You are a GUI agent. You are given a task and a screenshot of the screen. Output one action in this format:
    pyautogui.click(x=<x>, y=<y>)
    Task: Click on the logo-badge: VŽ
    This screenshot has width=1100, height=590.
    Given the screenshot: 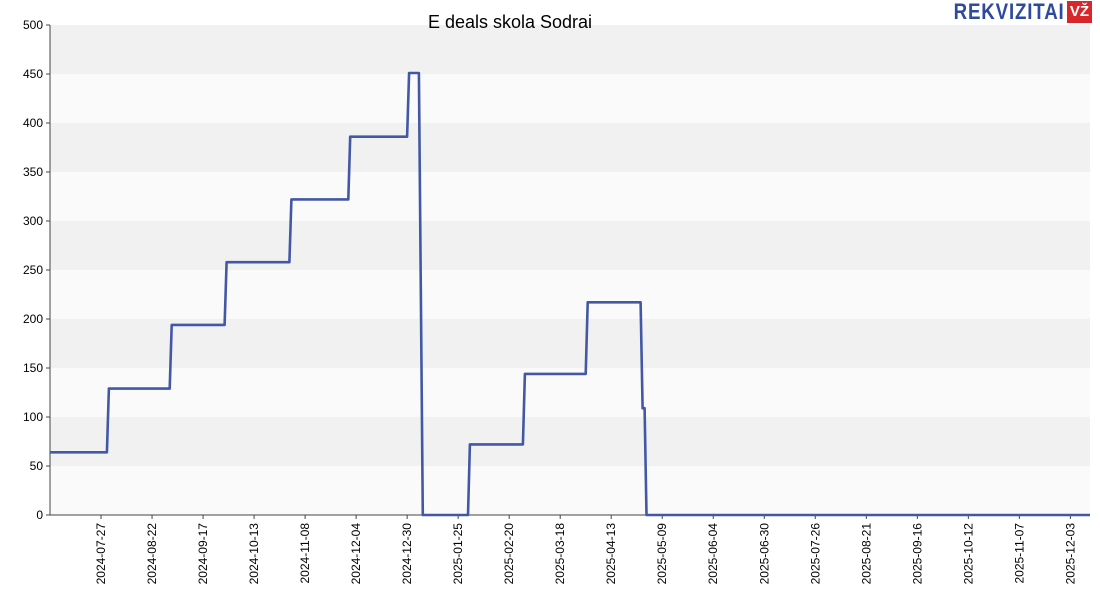 What is the action you would take?
    pyautogui.click(x=1079, y=12)
    